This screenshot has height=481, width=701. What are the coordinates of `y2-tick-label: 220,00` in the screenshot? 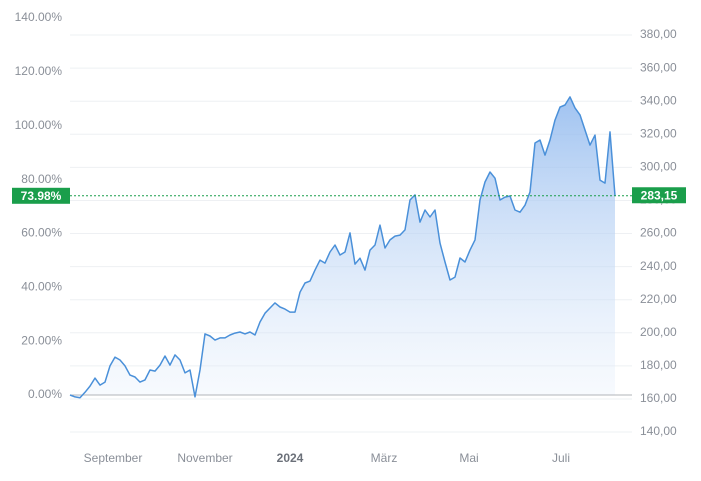 It's located at (658, 299).